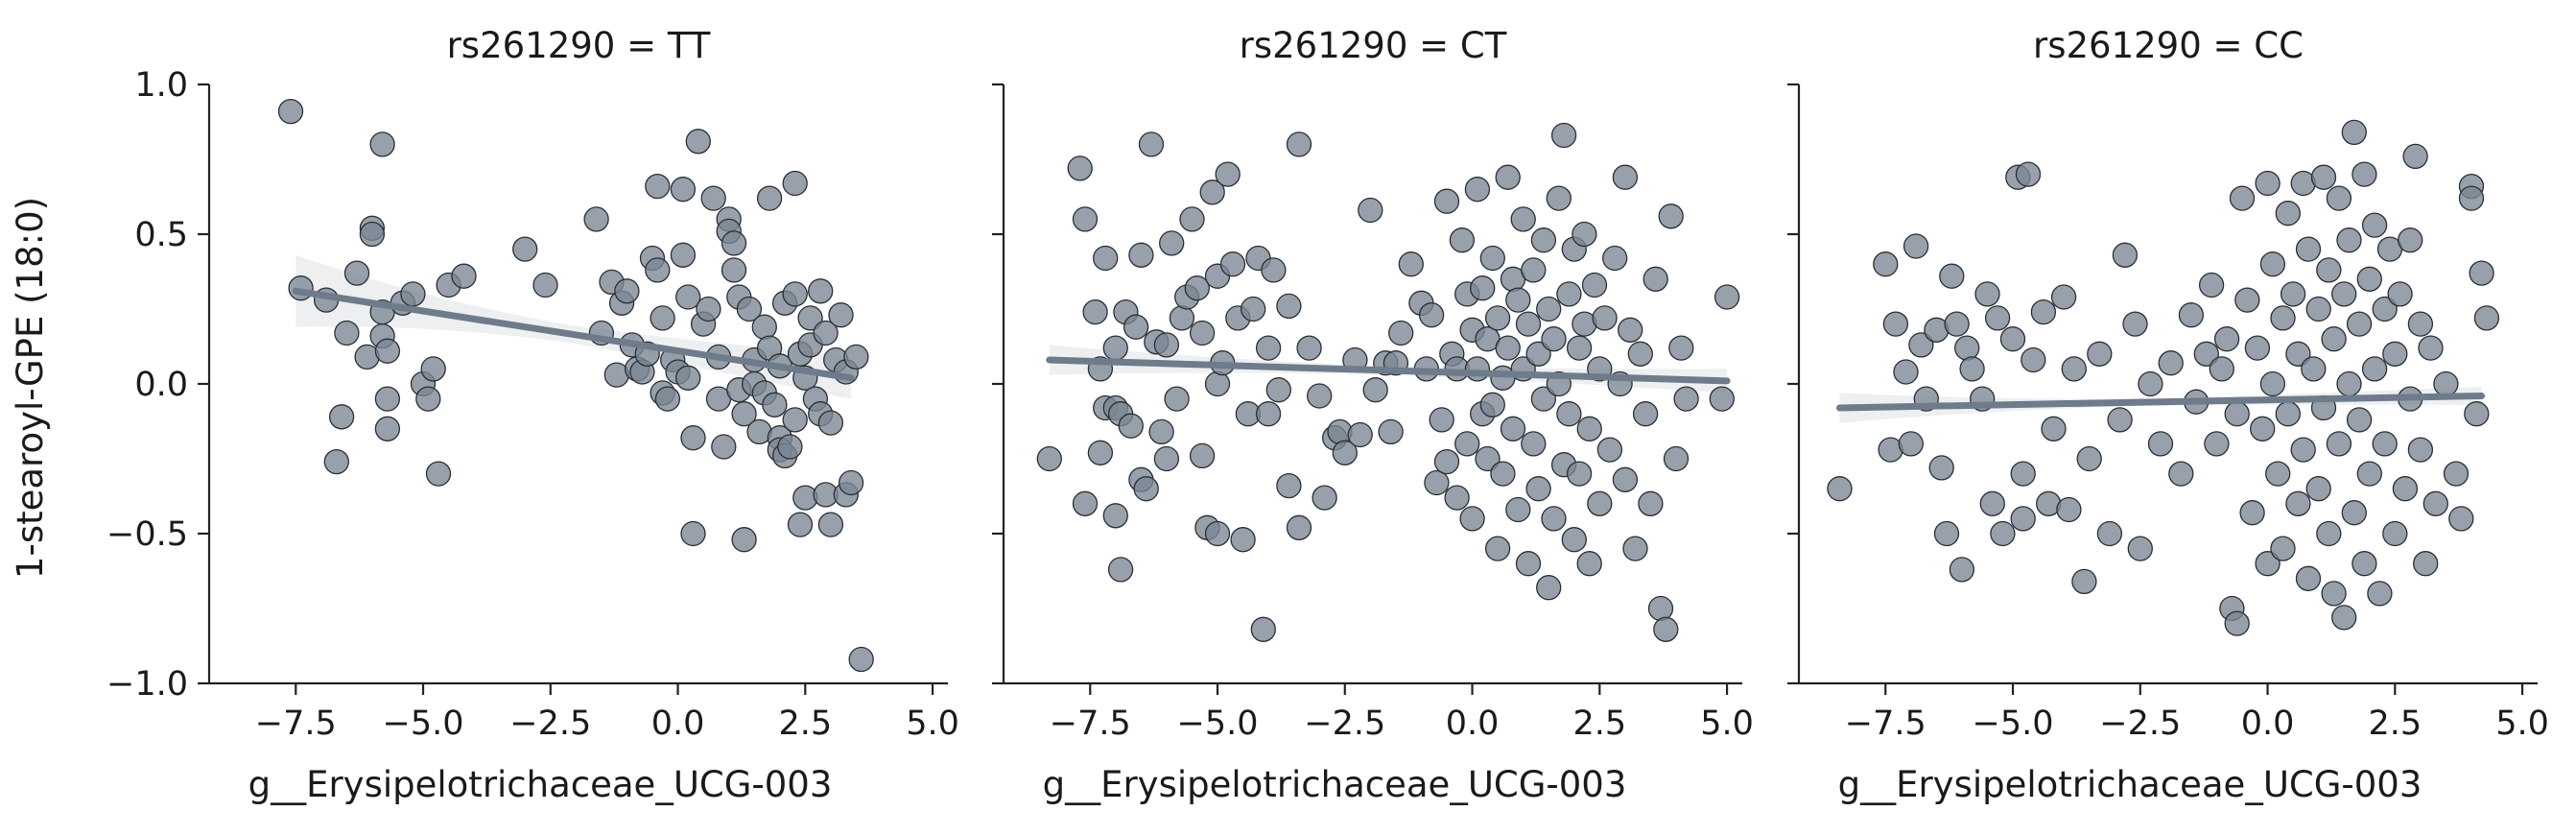  Describe the element at coordinates (579, 45) in the screenshot. I see `panel-title: rs261290 = TT` at that location.